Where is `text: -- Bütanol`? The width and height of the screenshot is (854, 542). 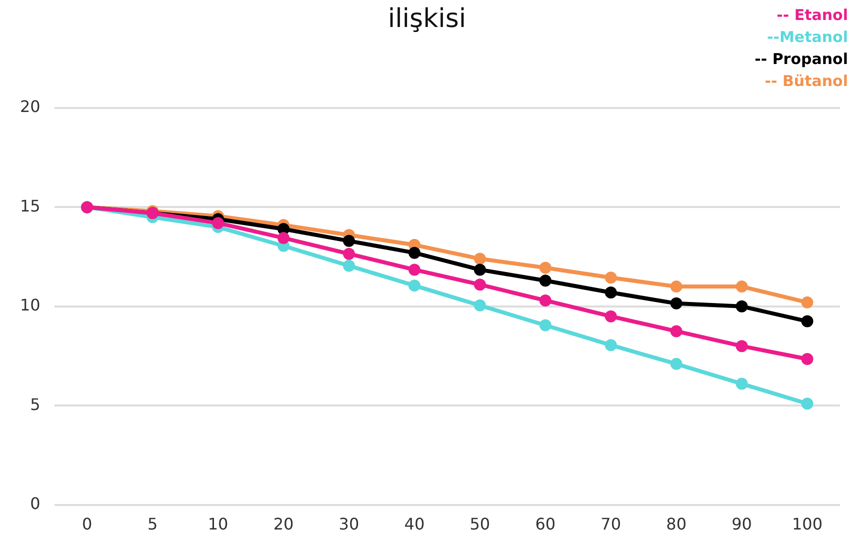
text: -- Bütanol is located at coordinates (806, 81).